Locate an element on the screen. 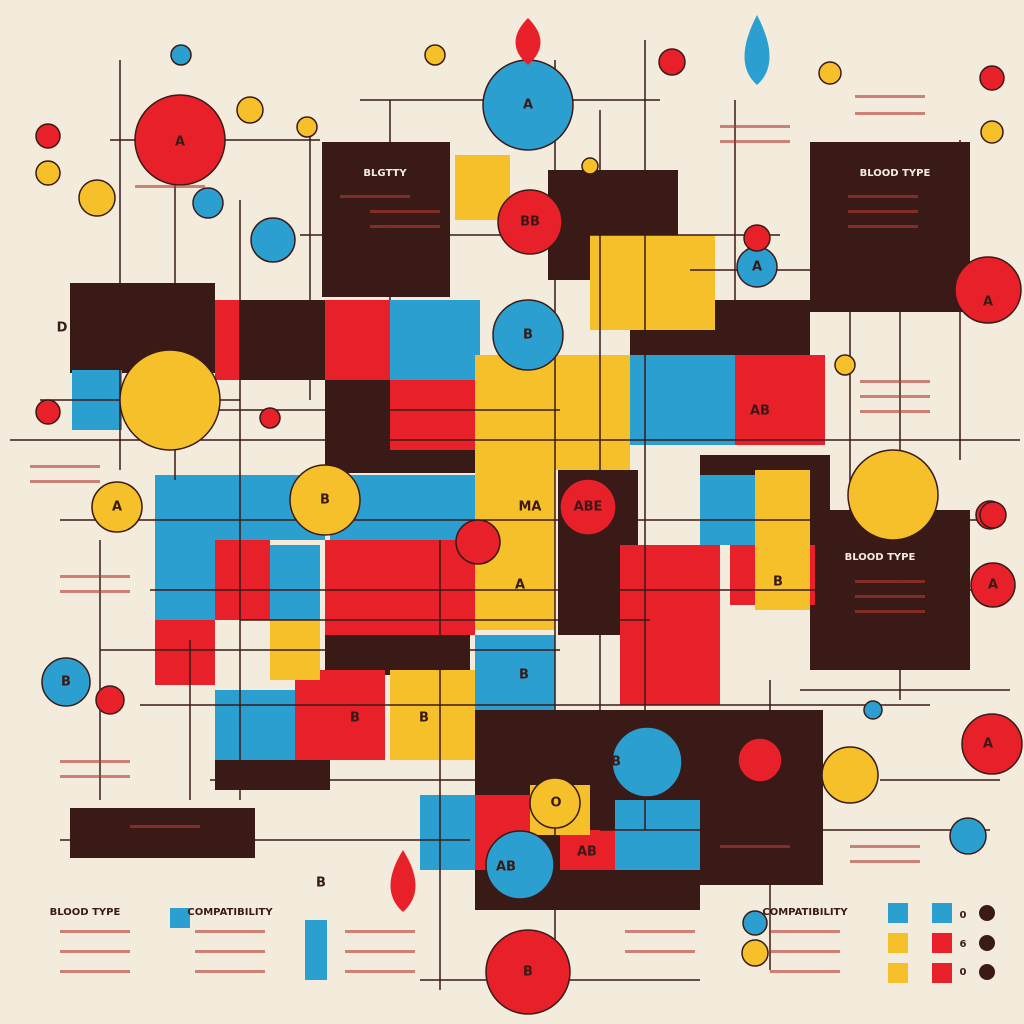 The height and width of the screenshot is (1024, 1024). label: BLGTTY is located at coordinates (385, 173).